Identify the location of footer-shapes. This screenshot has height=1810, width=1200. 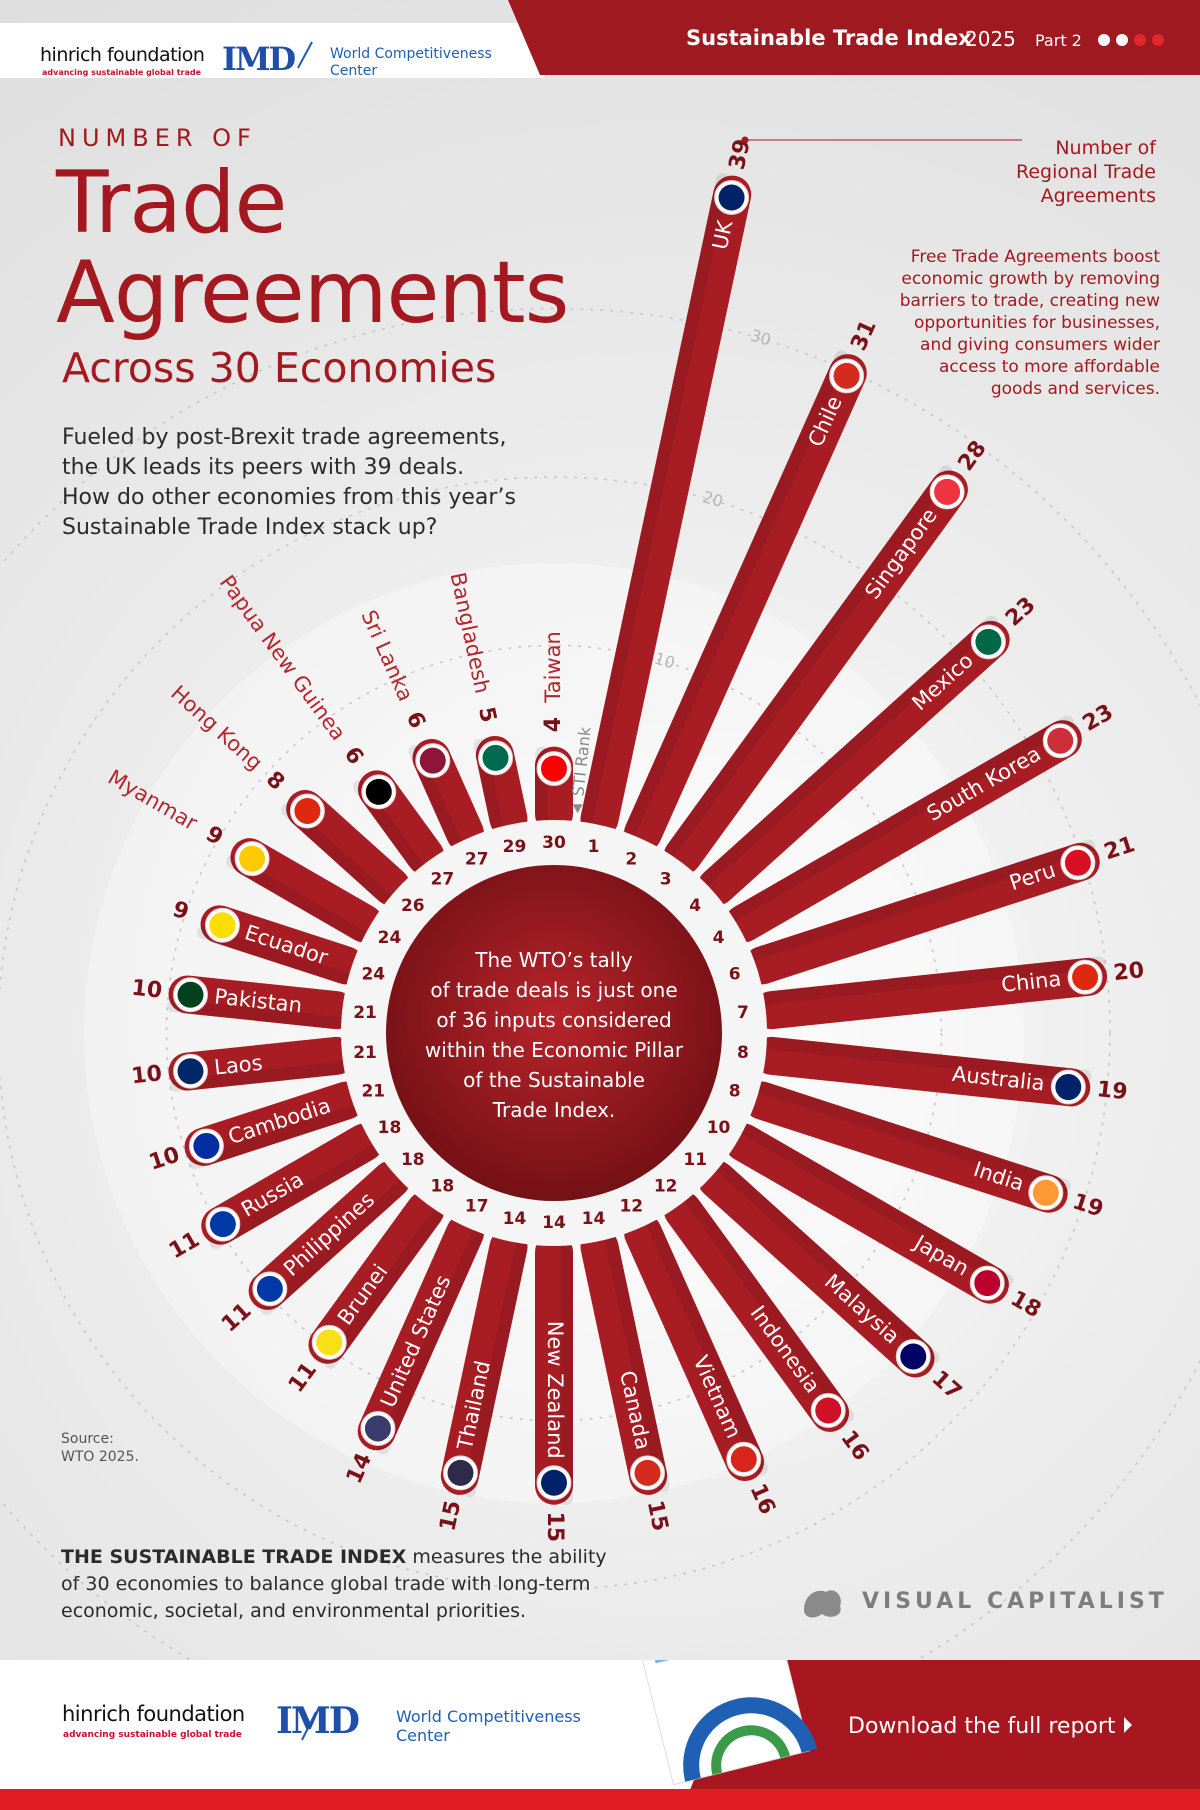
(600, 1735).